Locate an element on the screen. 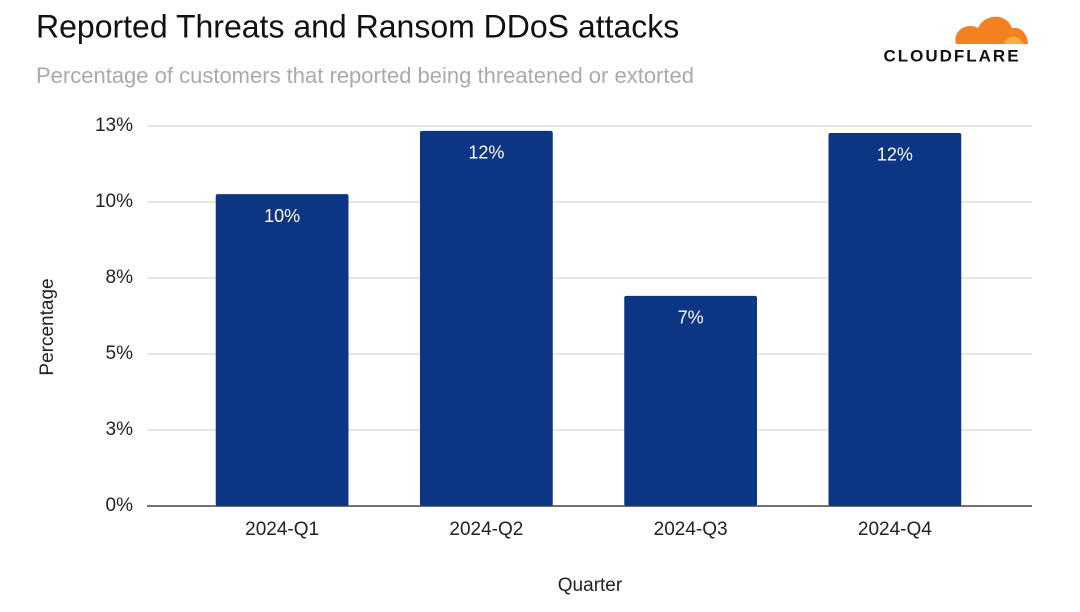  x-tick-label: 2024-Q4 is located at coordinates (895, 529).